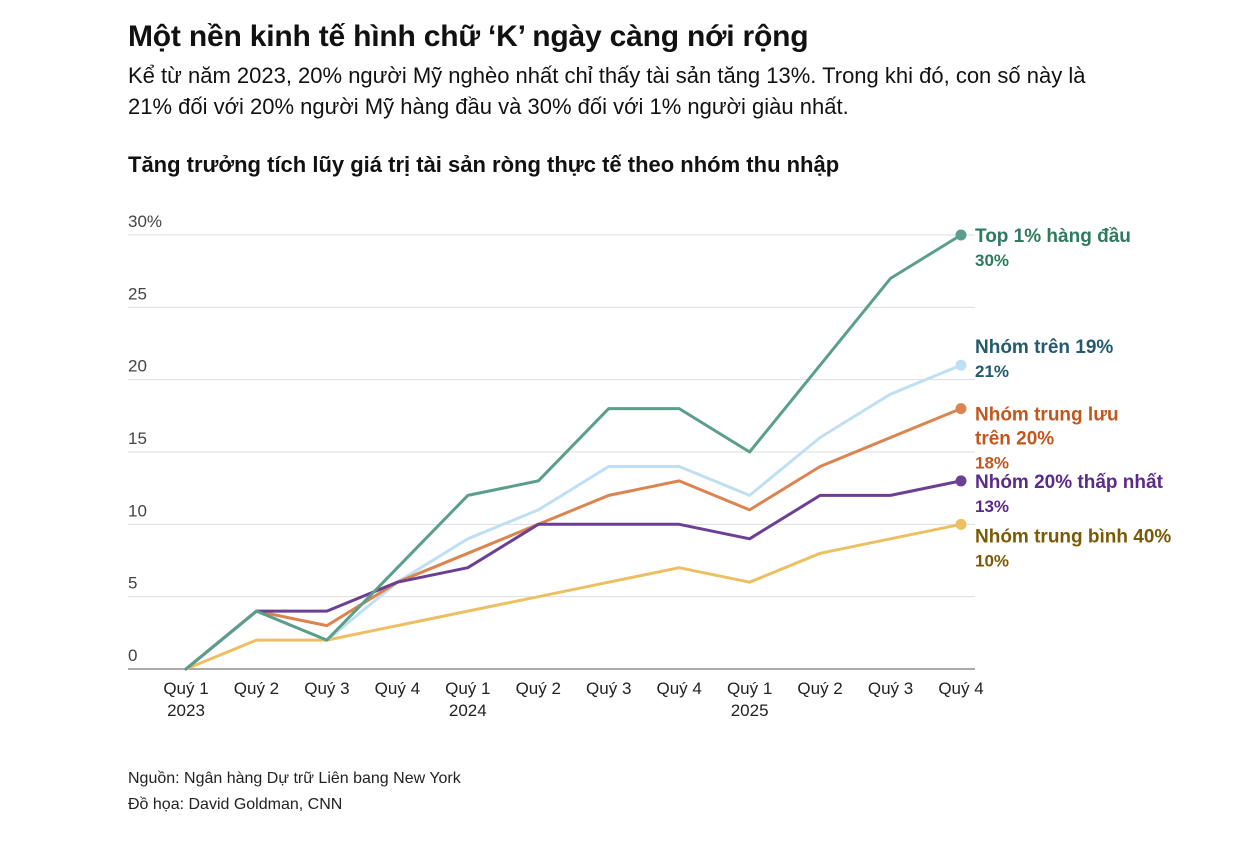 Image resolution: width=1233 pixels, height=848 pixels. Describe the element at coordinates (145, 221) in the screenshot. I see `y-tick-label: 30%` at that location.